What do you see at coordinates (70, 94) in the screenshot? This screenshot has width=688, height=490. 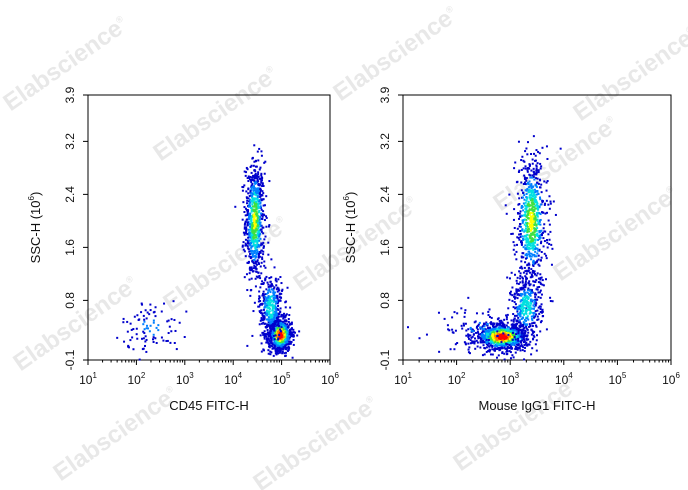 I see `y-tick-label: 3.9` at bounding box center [70, 94].